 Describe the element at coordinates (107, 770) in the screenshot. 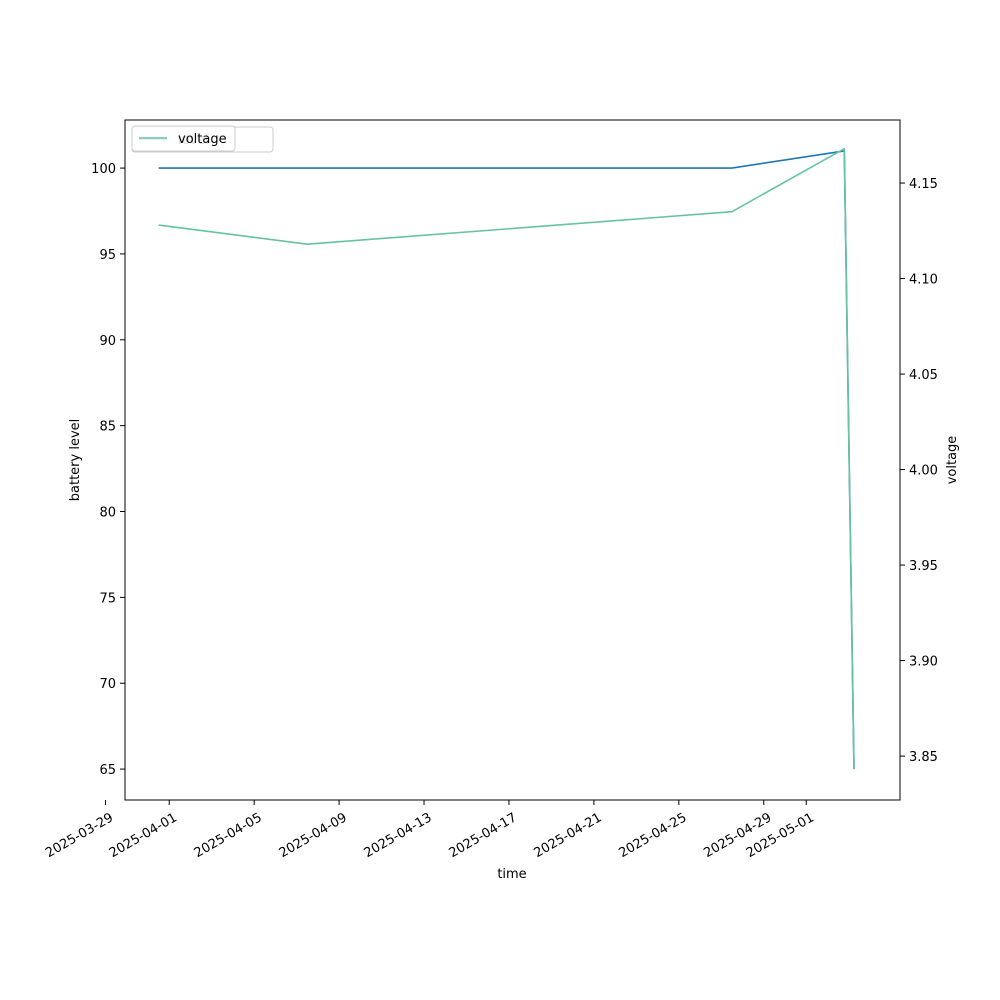

I see `y-tick-label: 65` at that location.